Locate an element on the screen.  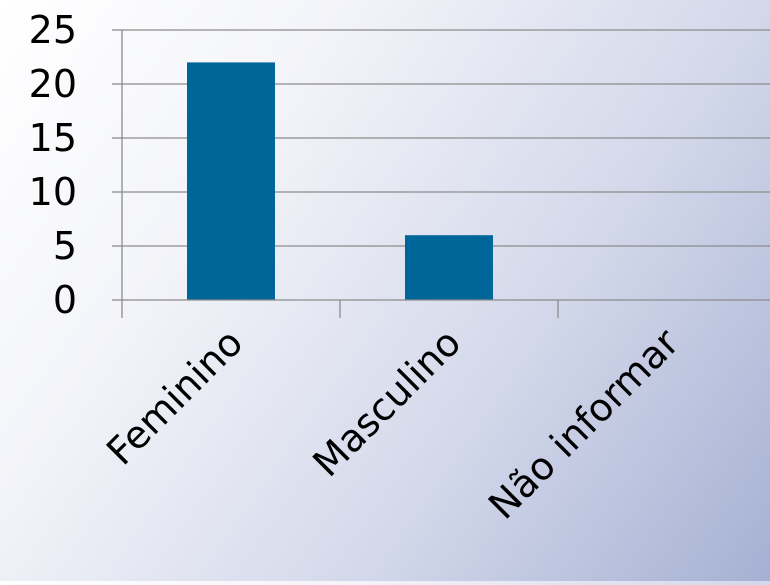
bar-feminino is located at coordinates (231, 181).